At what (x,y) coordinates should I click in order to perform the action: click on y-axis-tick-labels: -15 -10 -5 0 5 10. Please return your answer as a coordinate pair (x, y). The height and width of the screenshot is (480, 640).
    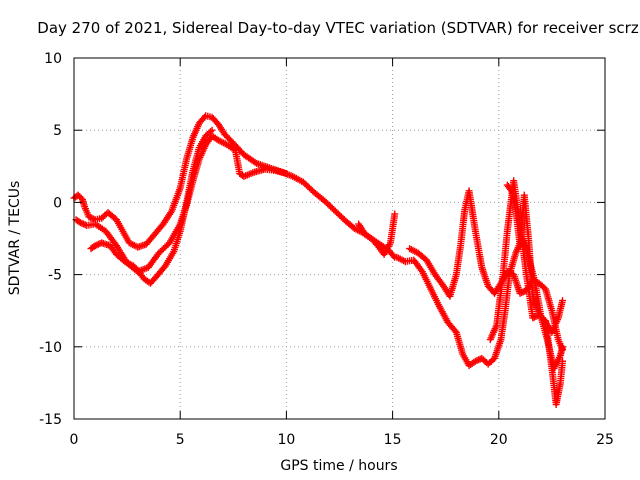
    Looking at the image, I should click on (50, 239).